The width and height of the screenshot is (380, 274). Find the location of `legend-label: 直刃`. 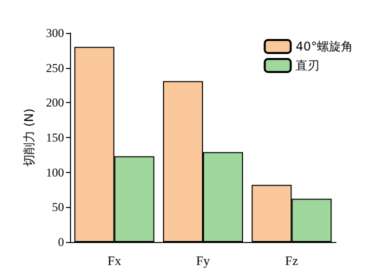

legend-label: 直刃 is located at coordinates (308, 65).